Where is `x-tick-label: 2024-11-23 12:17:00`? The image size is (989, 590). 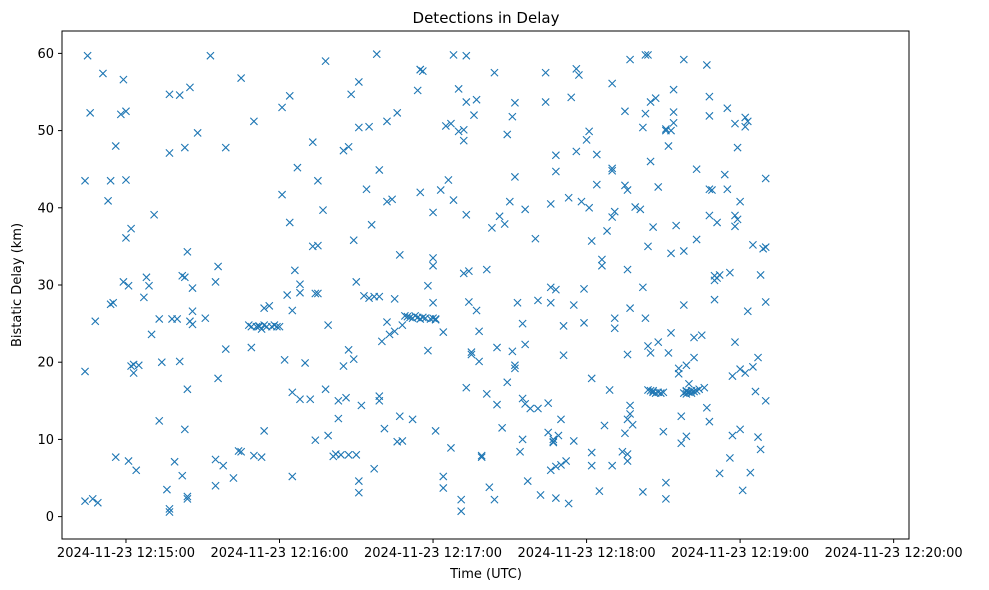
x-tick-label: 2024-11-23 12:17:00 is located at coordinates (433, 553).